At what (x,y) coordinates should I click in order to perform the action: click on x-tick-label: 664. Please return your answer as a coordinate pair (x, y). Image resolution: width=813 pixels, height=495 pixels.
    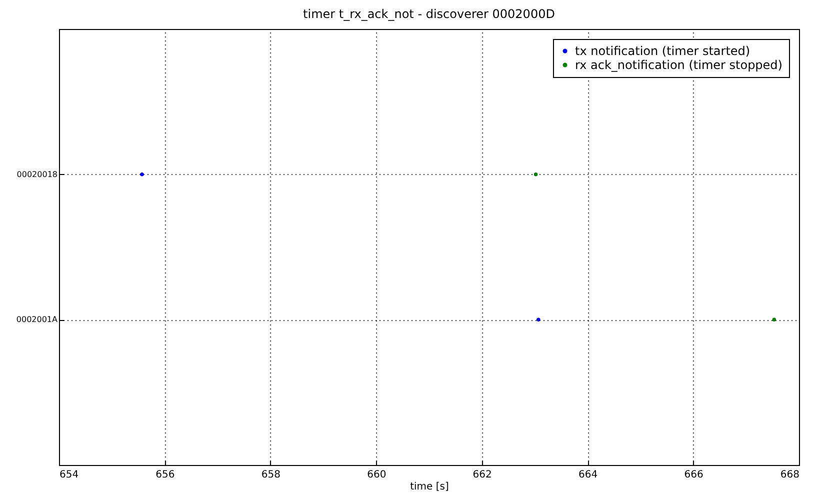
    Looking at the image, I should click on (588, 475).